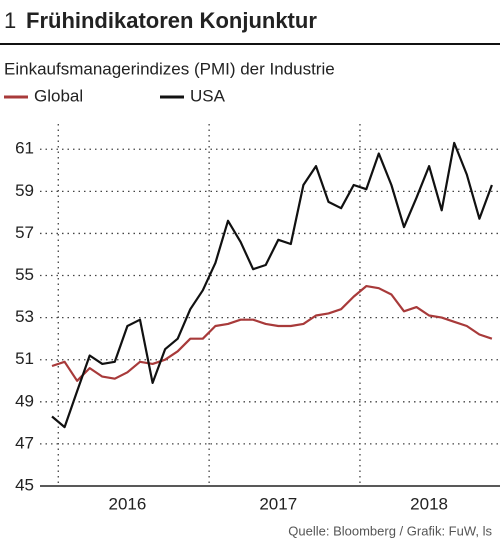 Image resolution: width=500 pixels, height=545 pixels. Describe the element at coordinates (278, 503) in the screenshot. I see `x-tick-label: 2017` at that location.